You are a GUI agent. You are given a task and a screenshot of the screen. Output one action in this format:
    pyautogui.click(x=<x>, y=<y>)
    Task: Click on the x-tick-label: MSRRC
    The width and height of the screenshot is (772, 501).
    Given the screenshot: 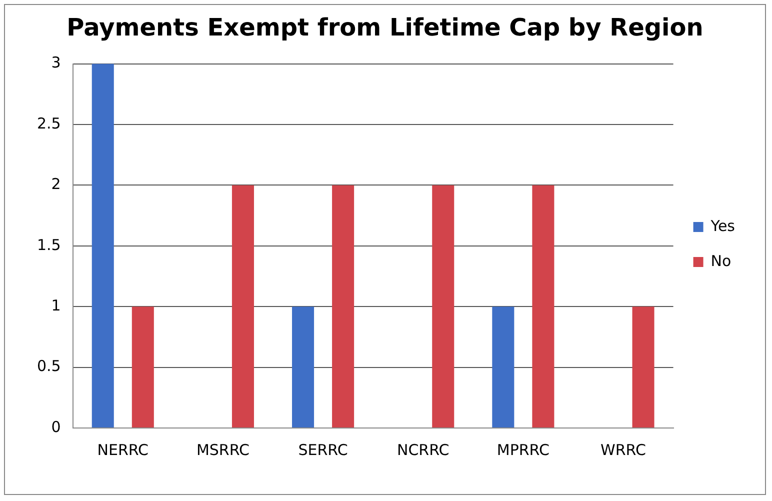 What is the action you would take?
    pyautogui.click(x=223, y=449)
    